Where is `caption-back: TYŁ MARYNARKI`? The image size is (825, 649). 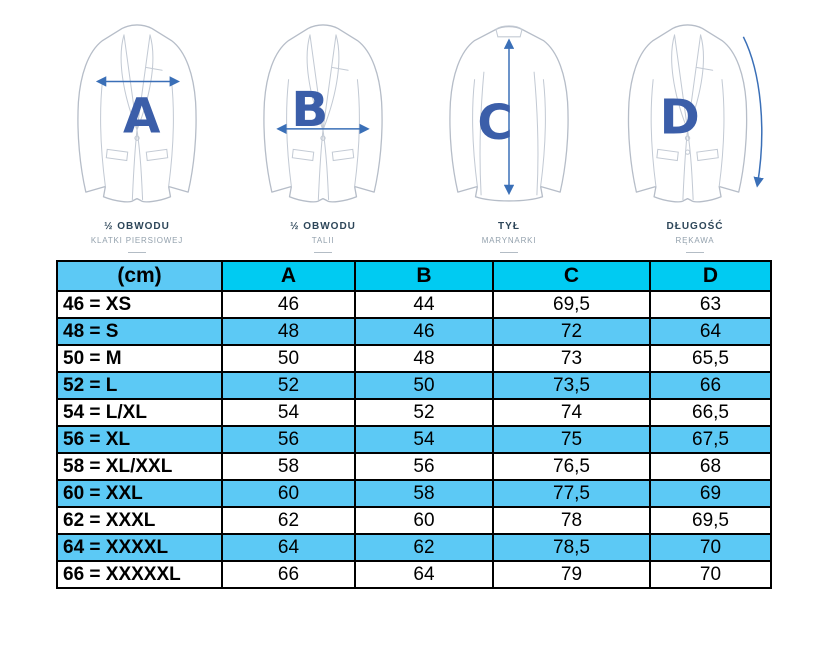
caption-back: TYŁ MARYNARKI is located at coordinates (509, 237).